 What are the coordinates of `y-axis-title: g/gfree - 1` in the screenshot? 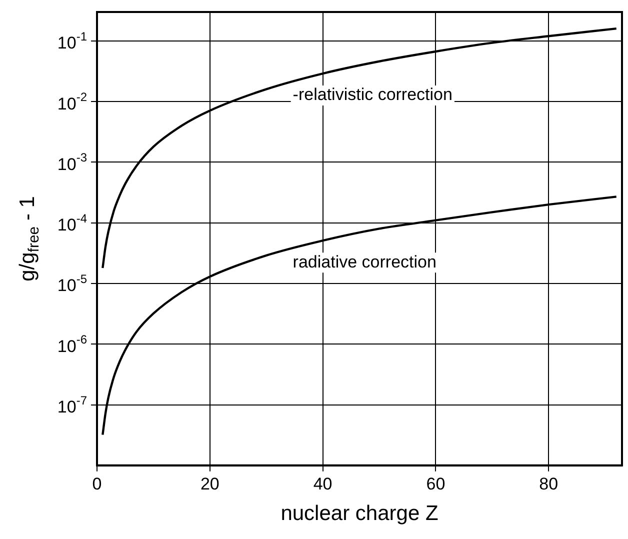 It's located at (29, 239).